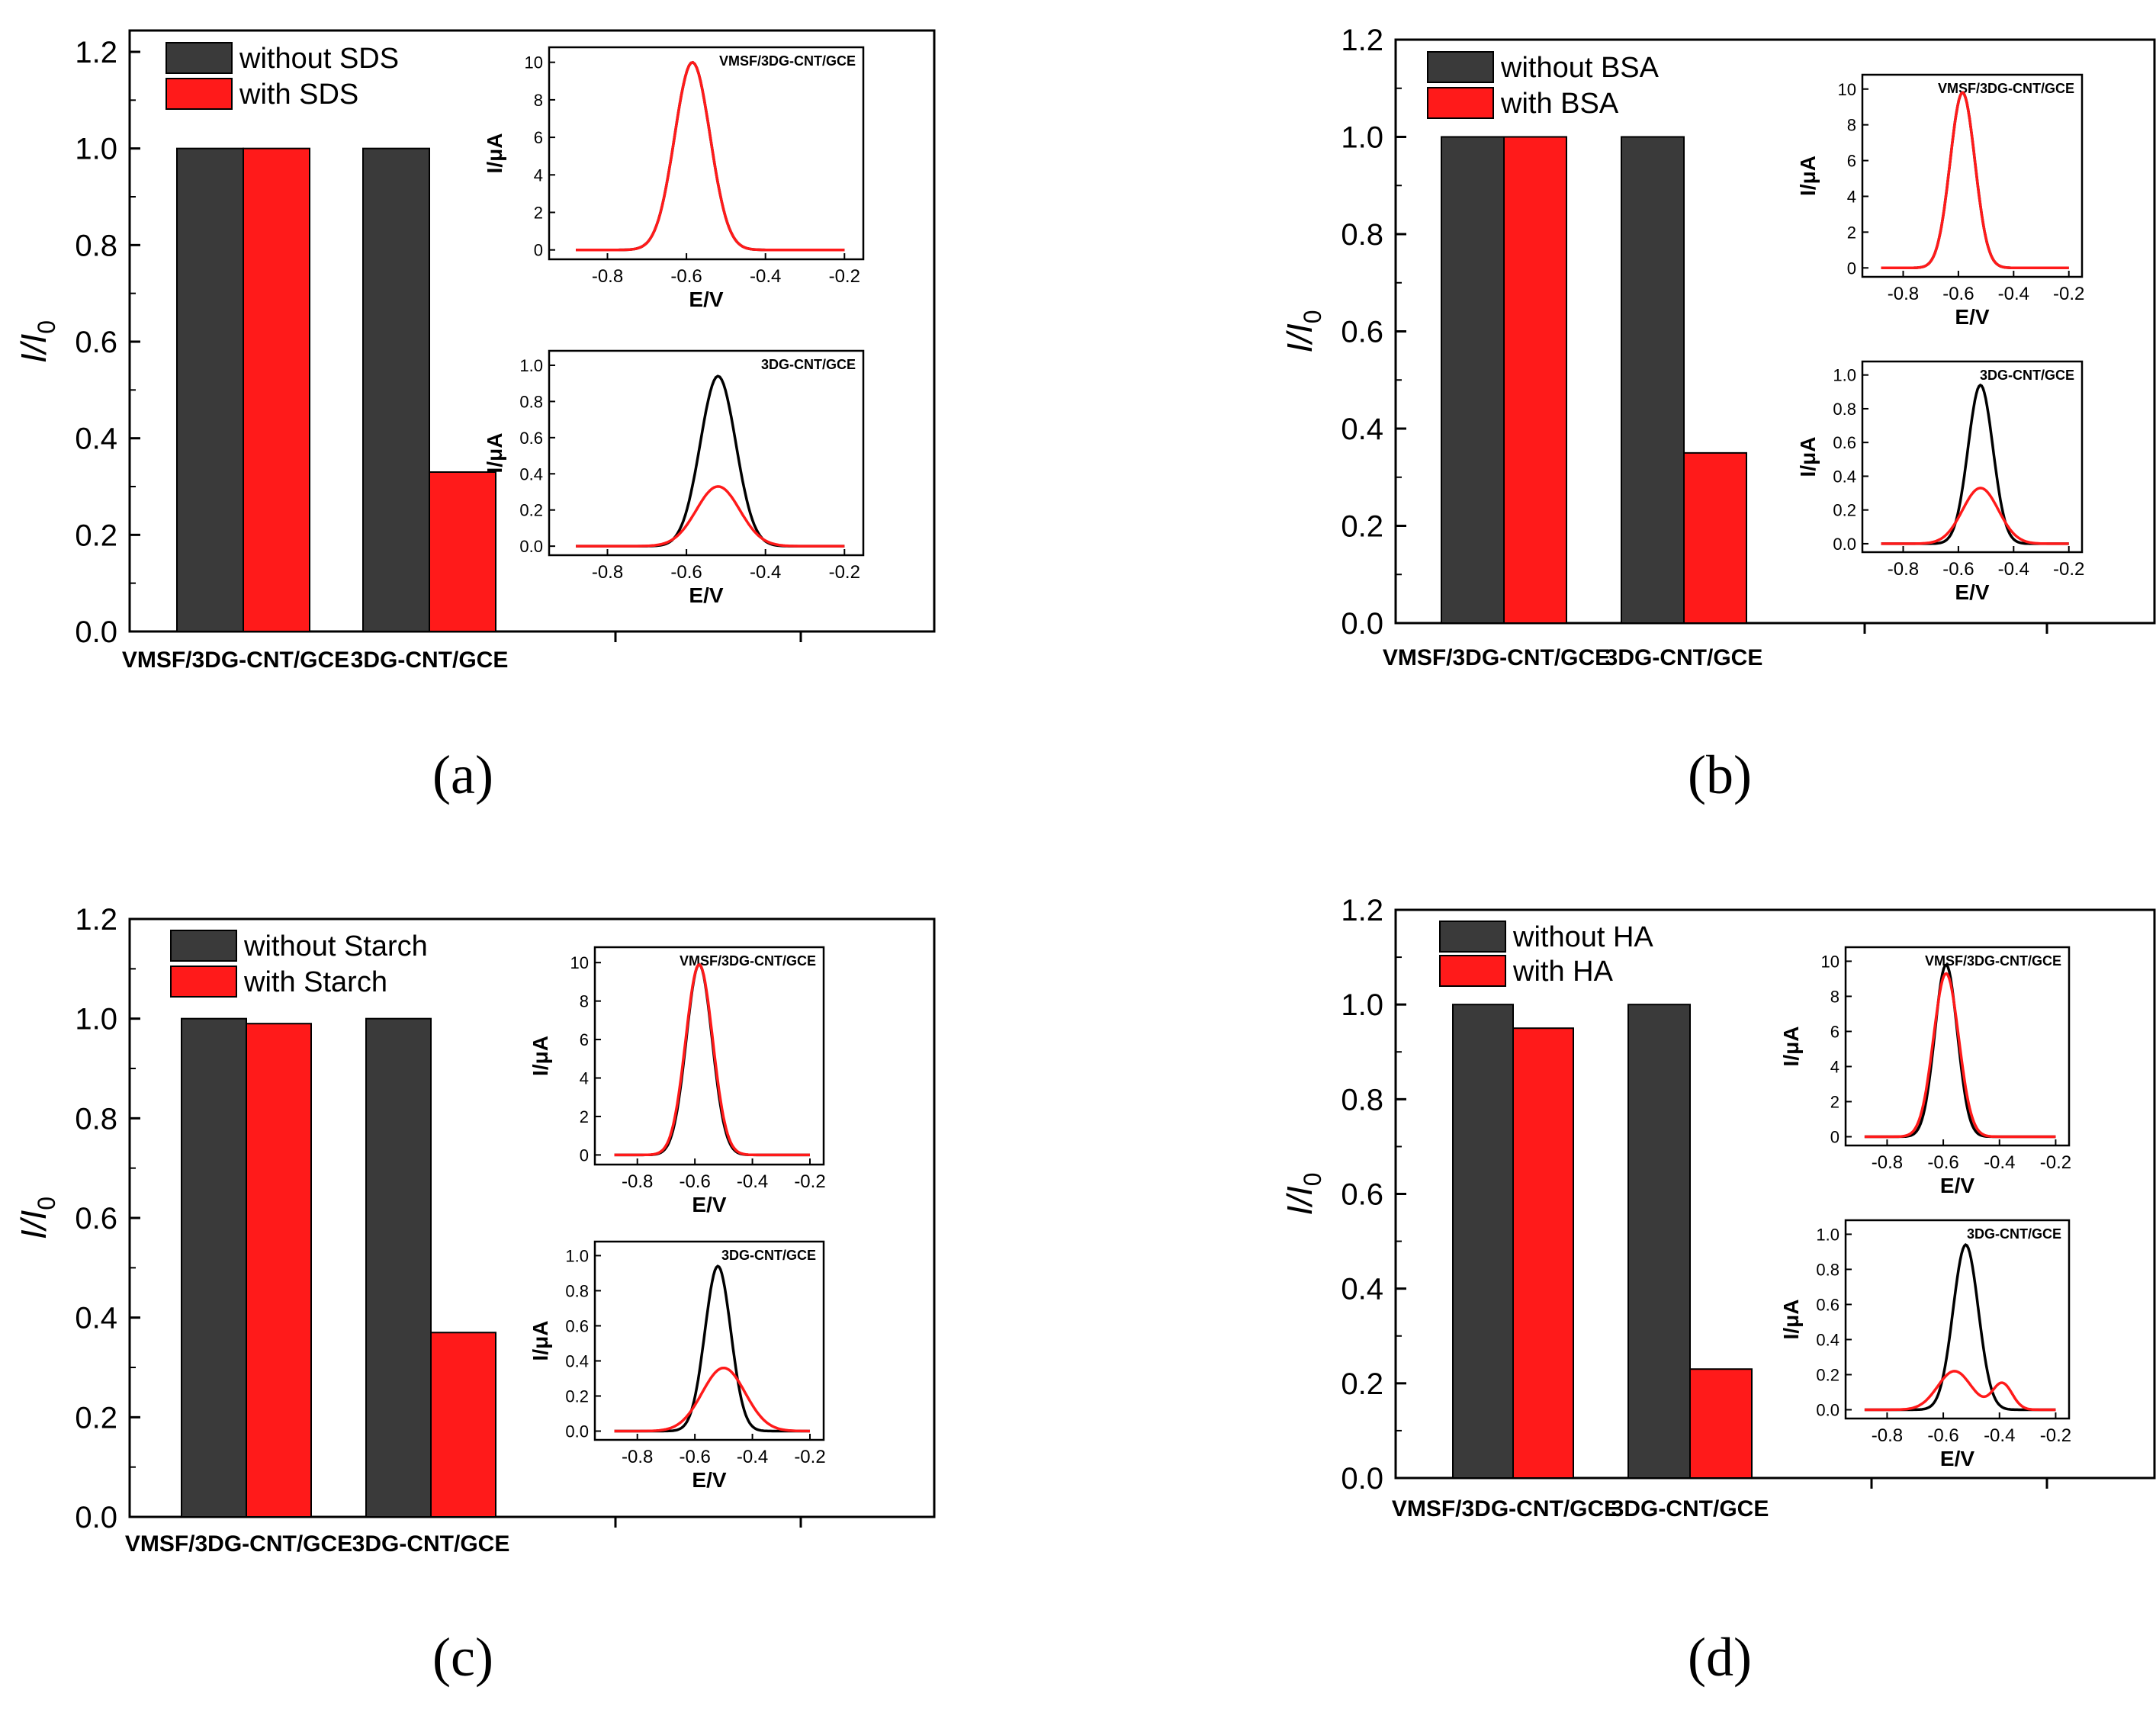  I want to click on y-tick-label: 1.2, so click(96, 920).